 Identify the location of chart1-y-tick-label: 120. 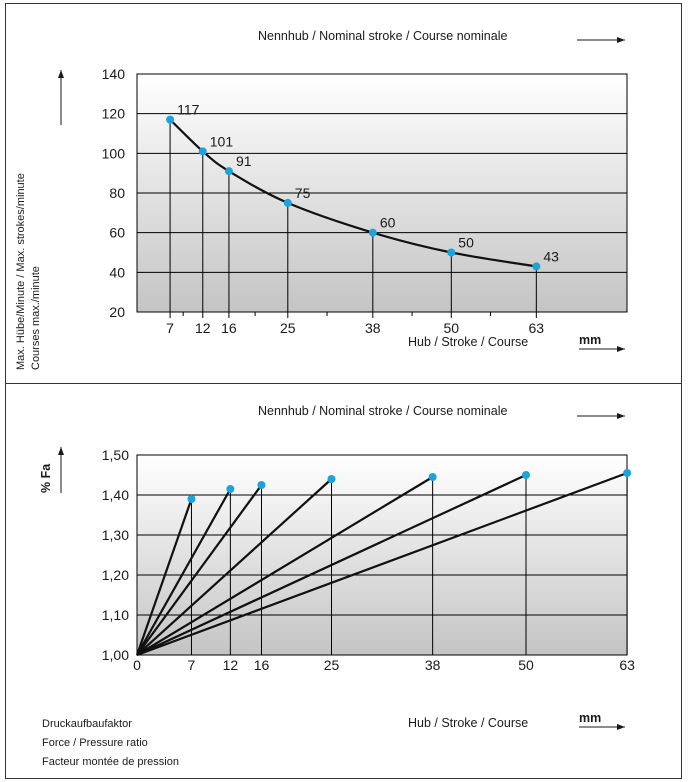
(114, 114).